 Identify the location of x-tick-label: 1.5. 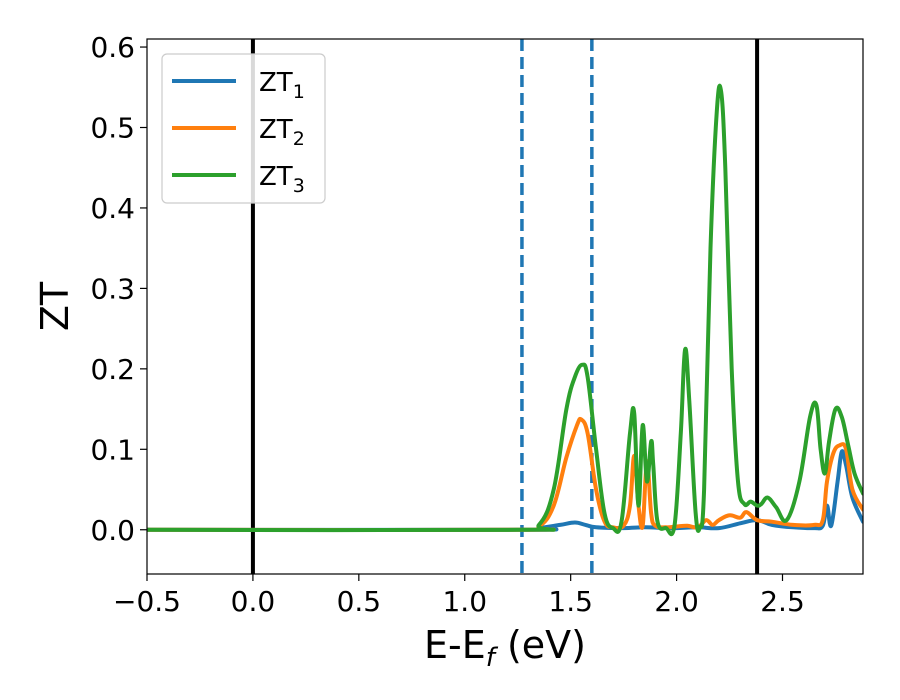
(570, 601).